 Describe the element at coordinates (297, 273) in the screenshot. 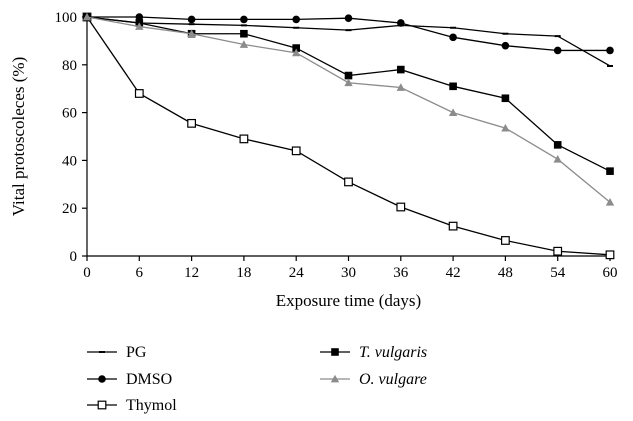

I see `x-tick-label: 24` at that location.